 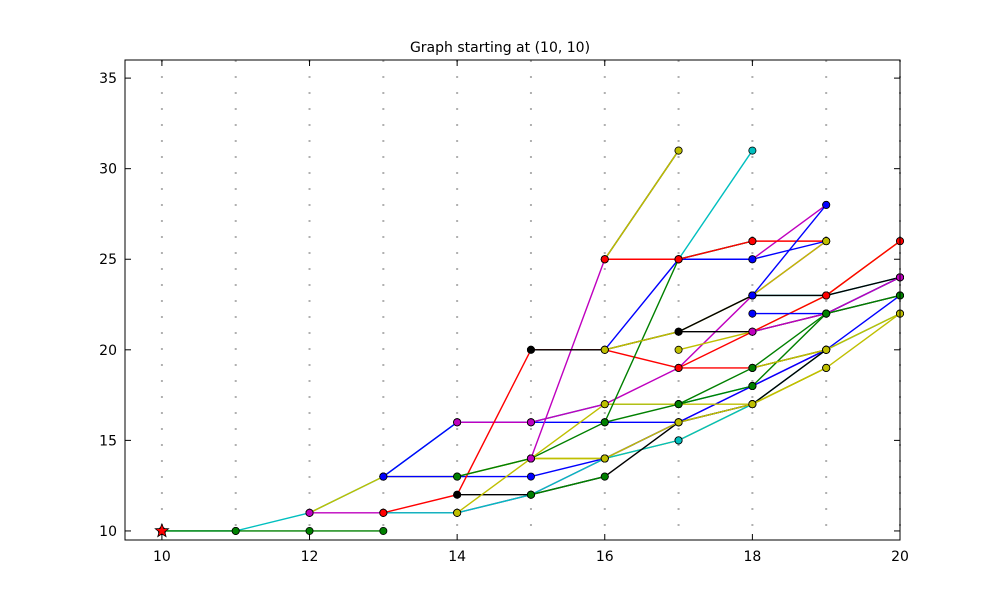 What do you see at coordinates (605, 557) in the screenshot?
I see `x-tick-label: 16` at bounding box center [605, 557].